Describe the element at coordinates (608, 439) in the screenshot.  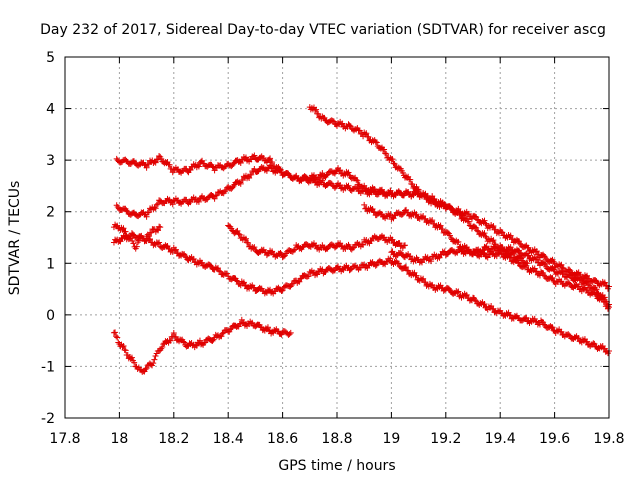
I see `x-tick-label: 19.8` at that location.